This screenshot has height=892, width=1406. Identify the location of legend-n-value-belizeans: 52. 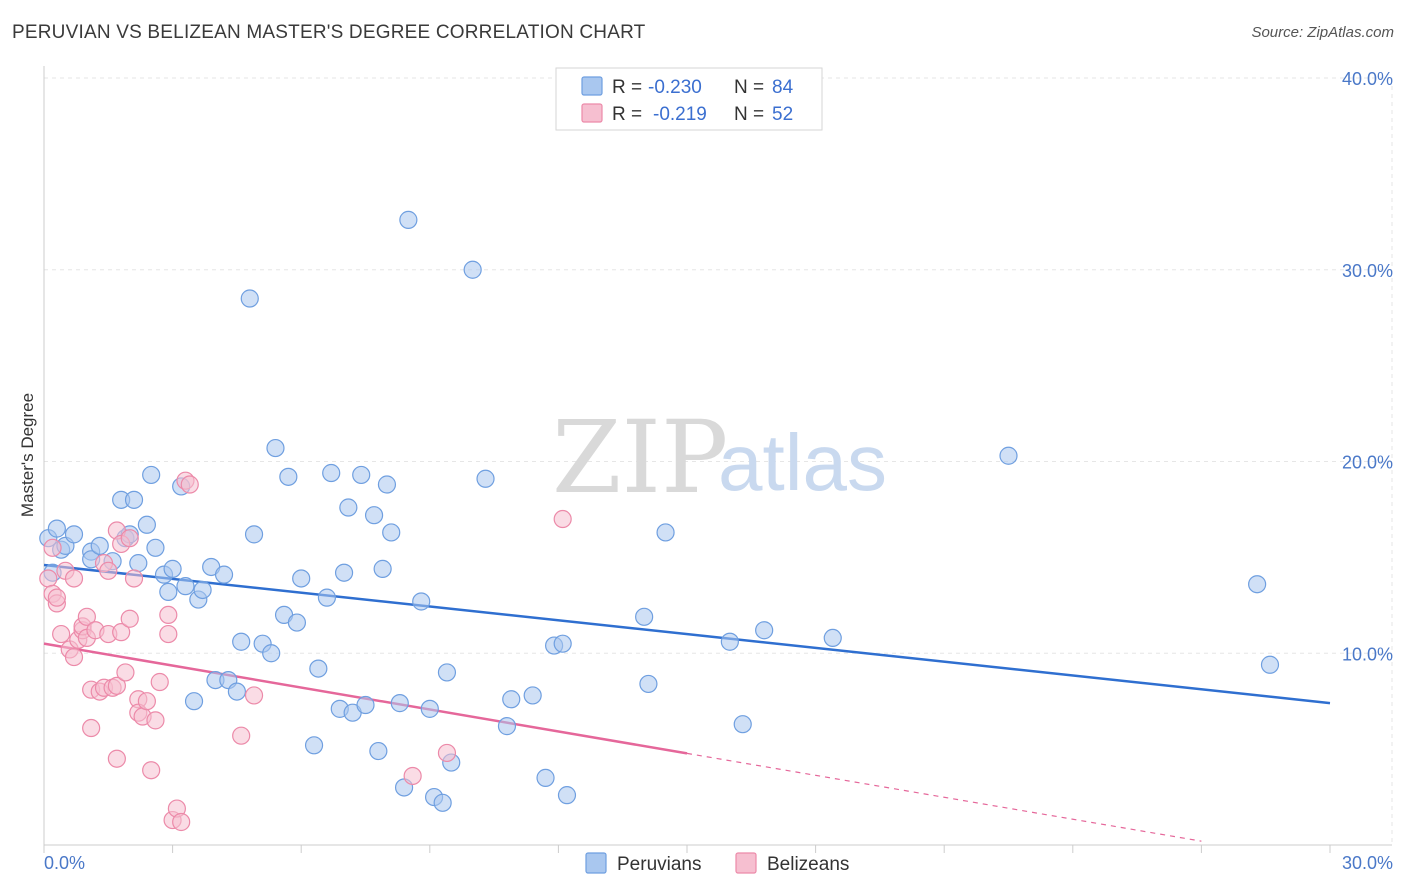
(782, 114).